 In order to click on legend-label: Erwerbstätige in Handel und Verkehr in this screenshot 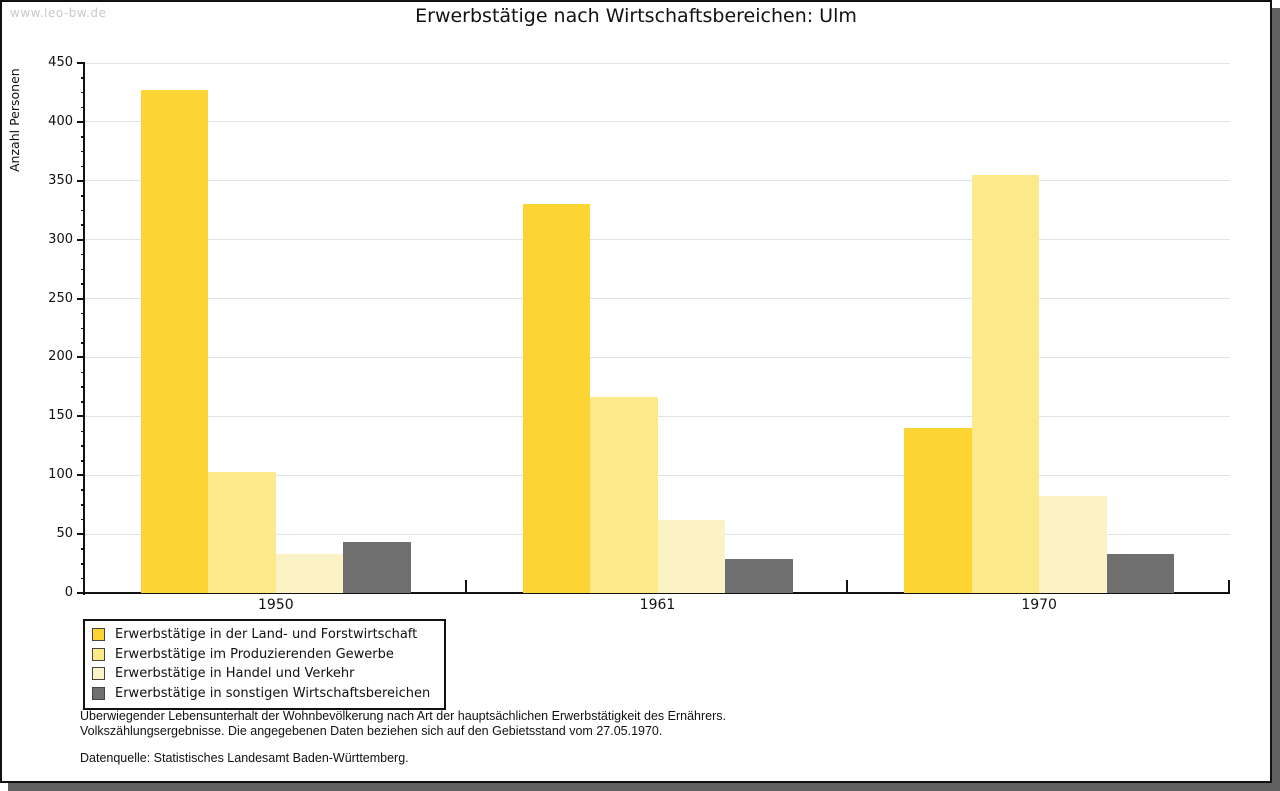, I will do `click(235, 674)`.